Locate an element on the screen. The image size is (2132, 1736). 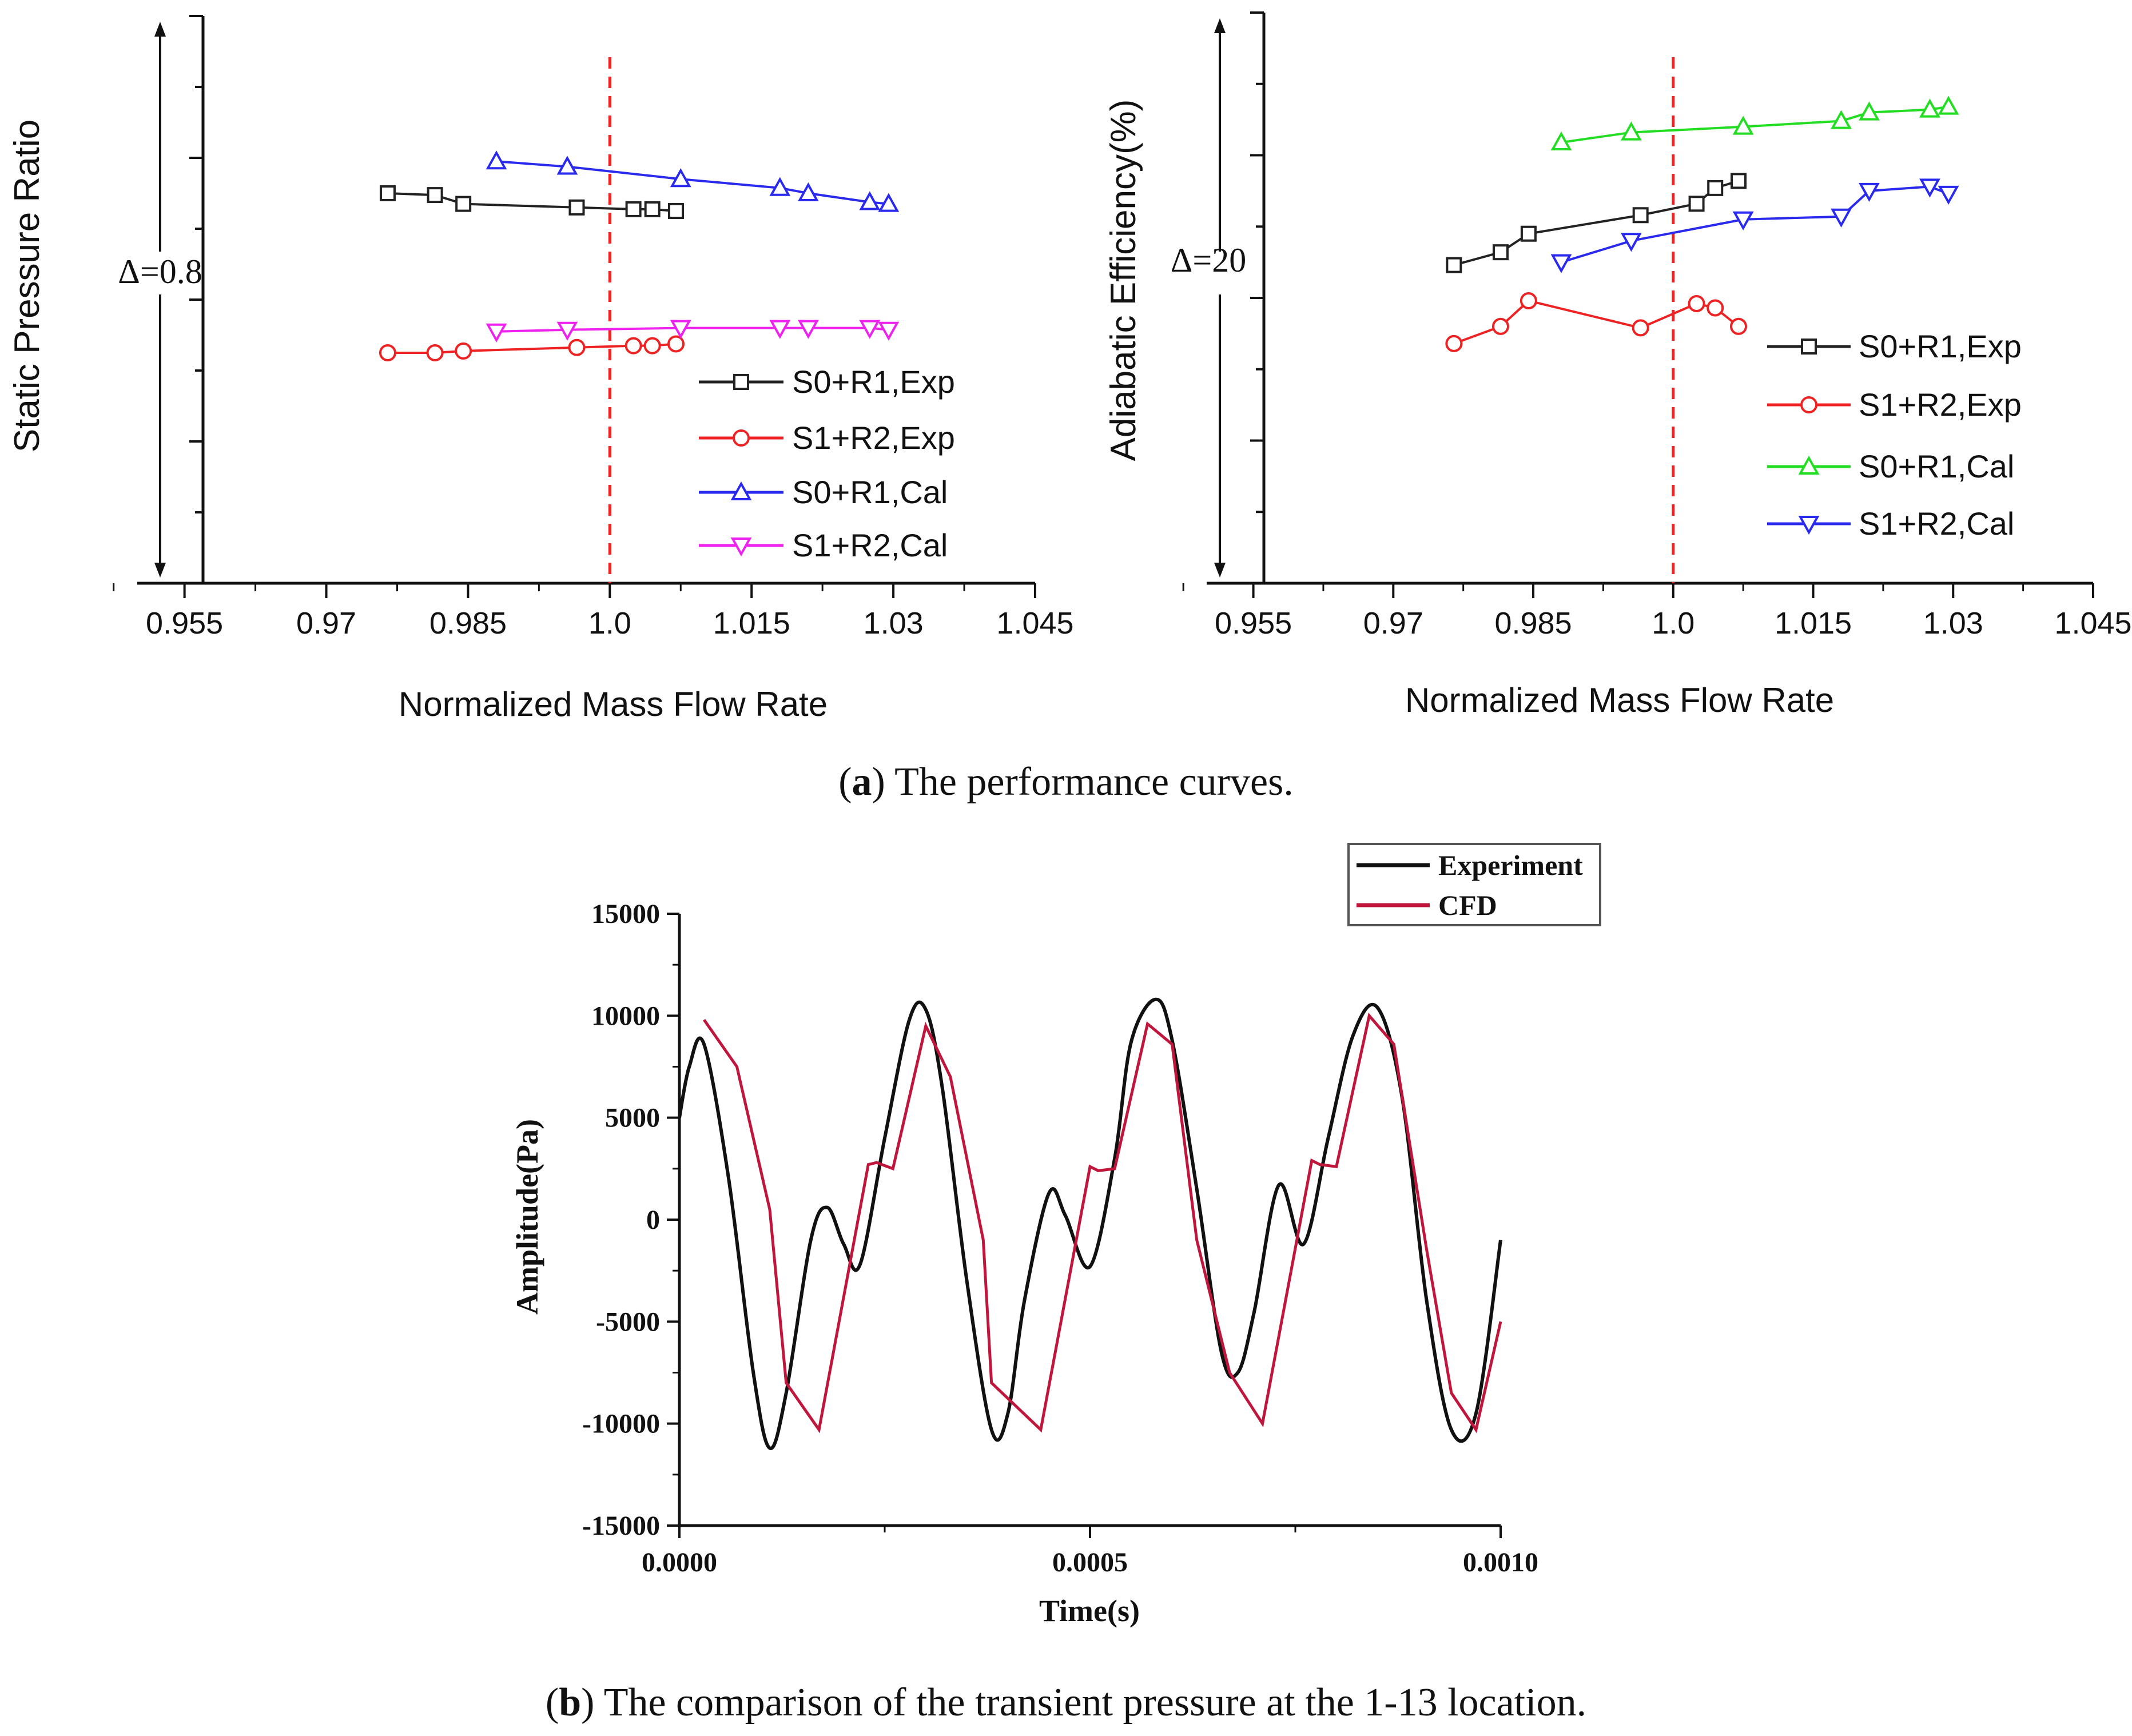
transient-series is located at coordinates (1090, 1223).